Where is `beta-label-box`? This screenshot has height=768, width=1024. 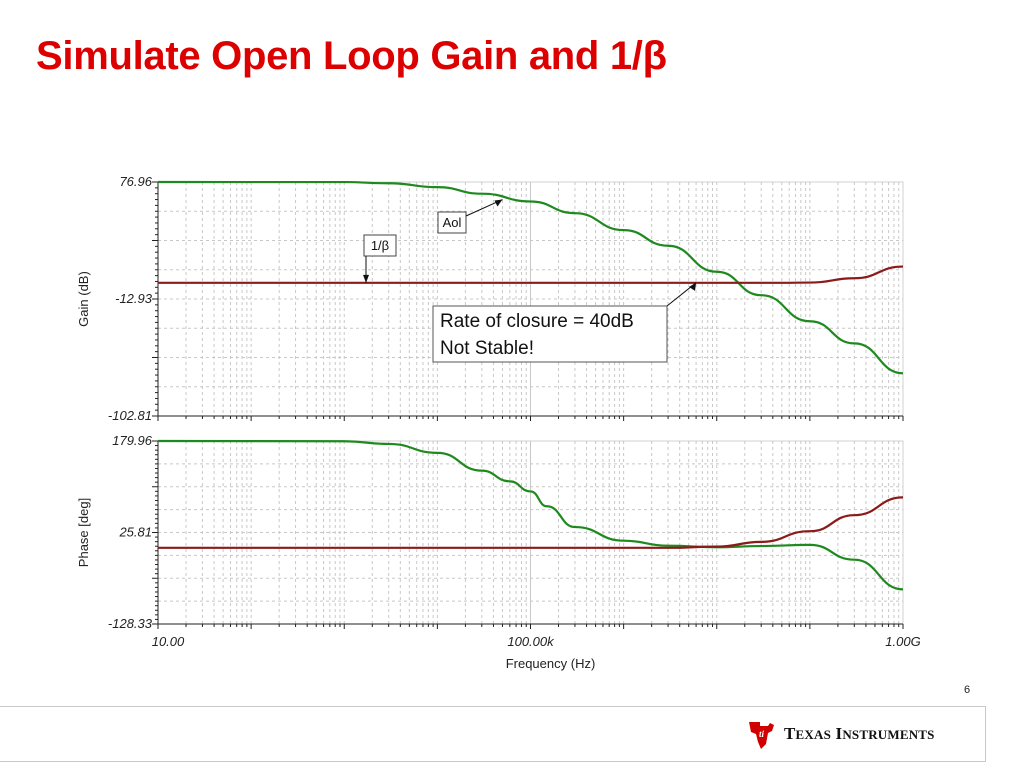
beta-label-box is located at coordinates (380, 245).